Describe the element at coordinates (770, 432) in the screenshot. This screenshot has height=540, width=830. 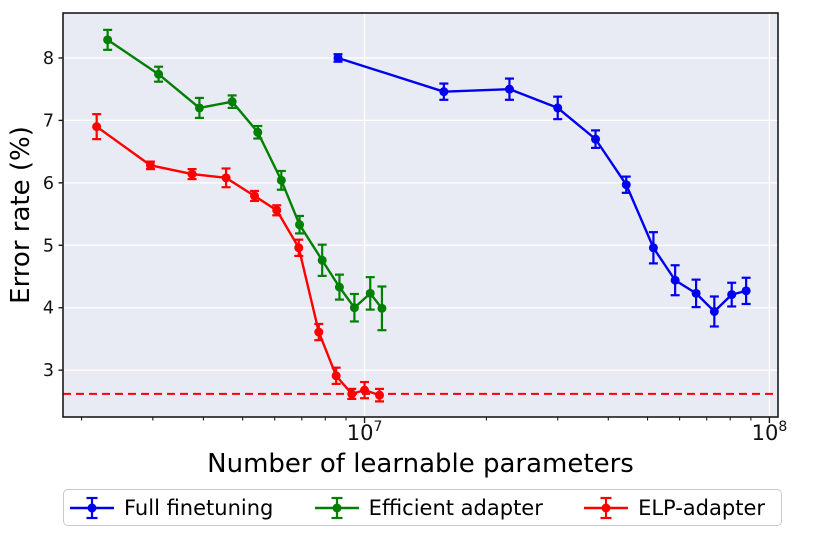
I see `x-tick-label: 10⁸` at that location.